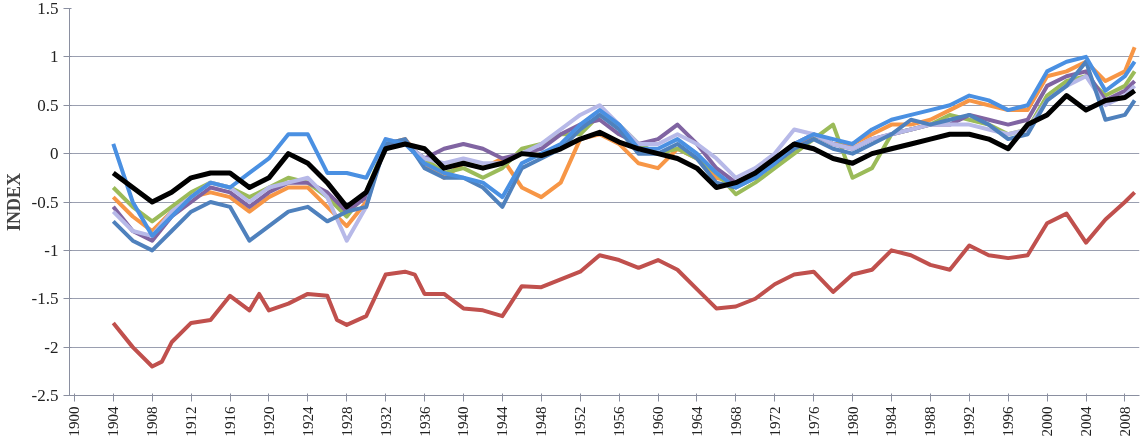 The image size is (1141, 439). I want to click on x-tick-label: 2008, so click(1124, 421).